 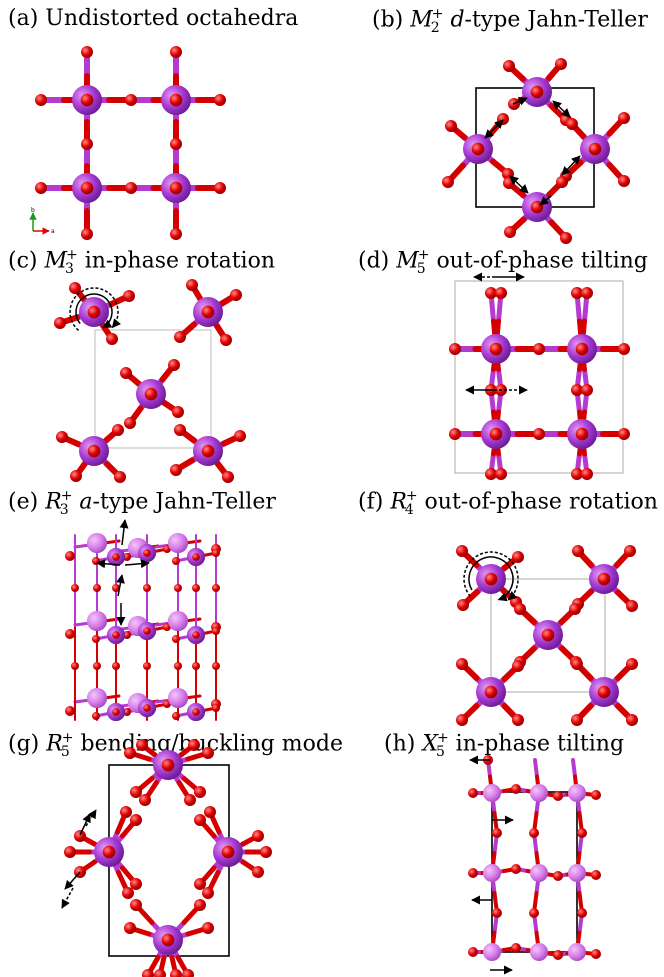 I want to click on caption-d: (d) M5+ out-of-phase tilting, so click(x=503, y=262).